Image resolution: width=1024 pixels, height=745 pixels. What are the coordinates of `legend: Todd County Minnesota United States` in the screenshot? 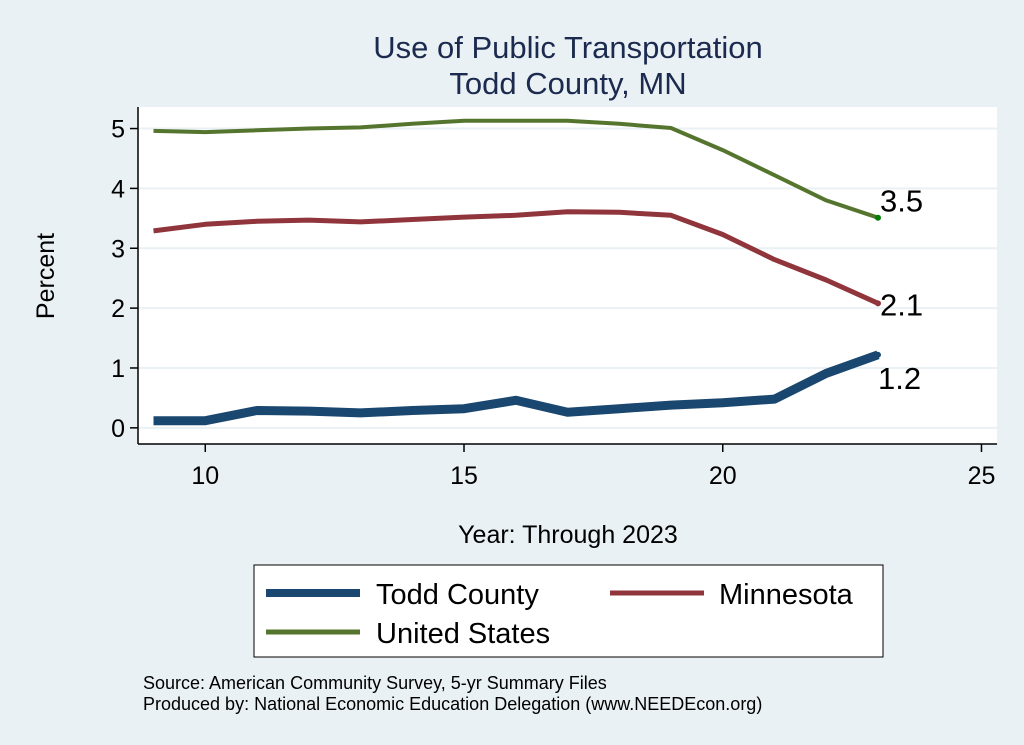 It's located at (568, 611).